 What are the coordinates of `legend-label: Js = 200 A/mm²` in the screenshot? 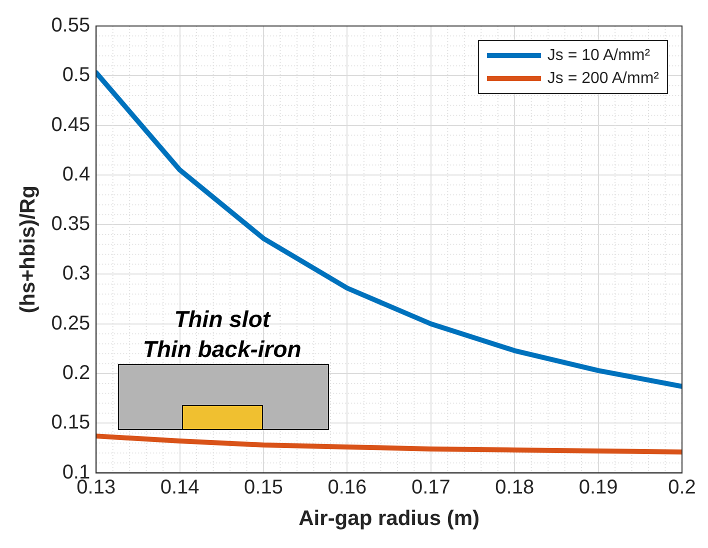 It's located at (603, 79).